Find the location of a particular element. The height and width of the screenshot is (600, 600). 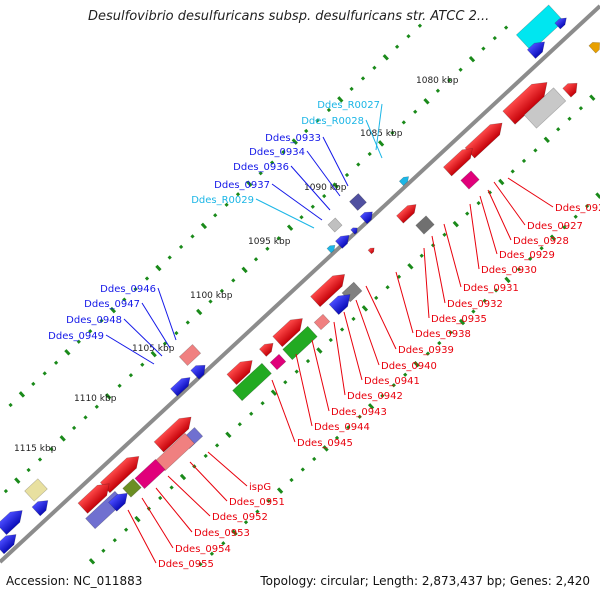

gene-label: Ddes_0931 is located at coordinates (491, 288).